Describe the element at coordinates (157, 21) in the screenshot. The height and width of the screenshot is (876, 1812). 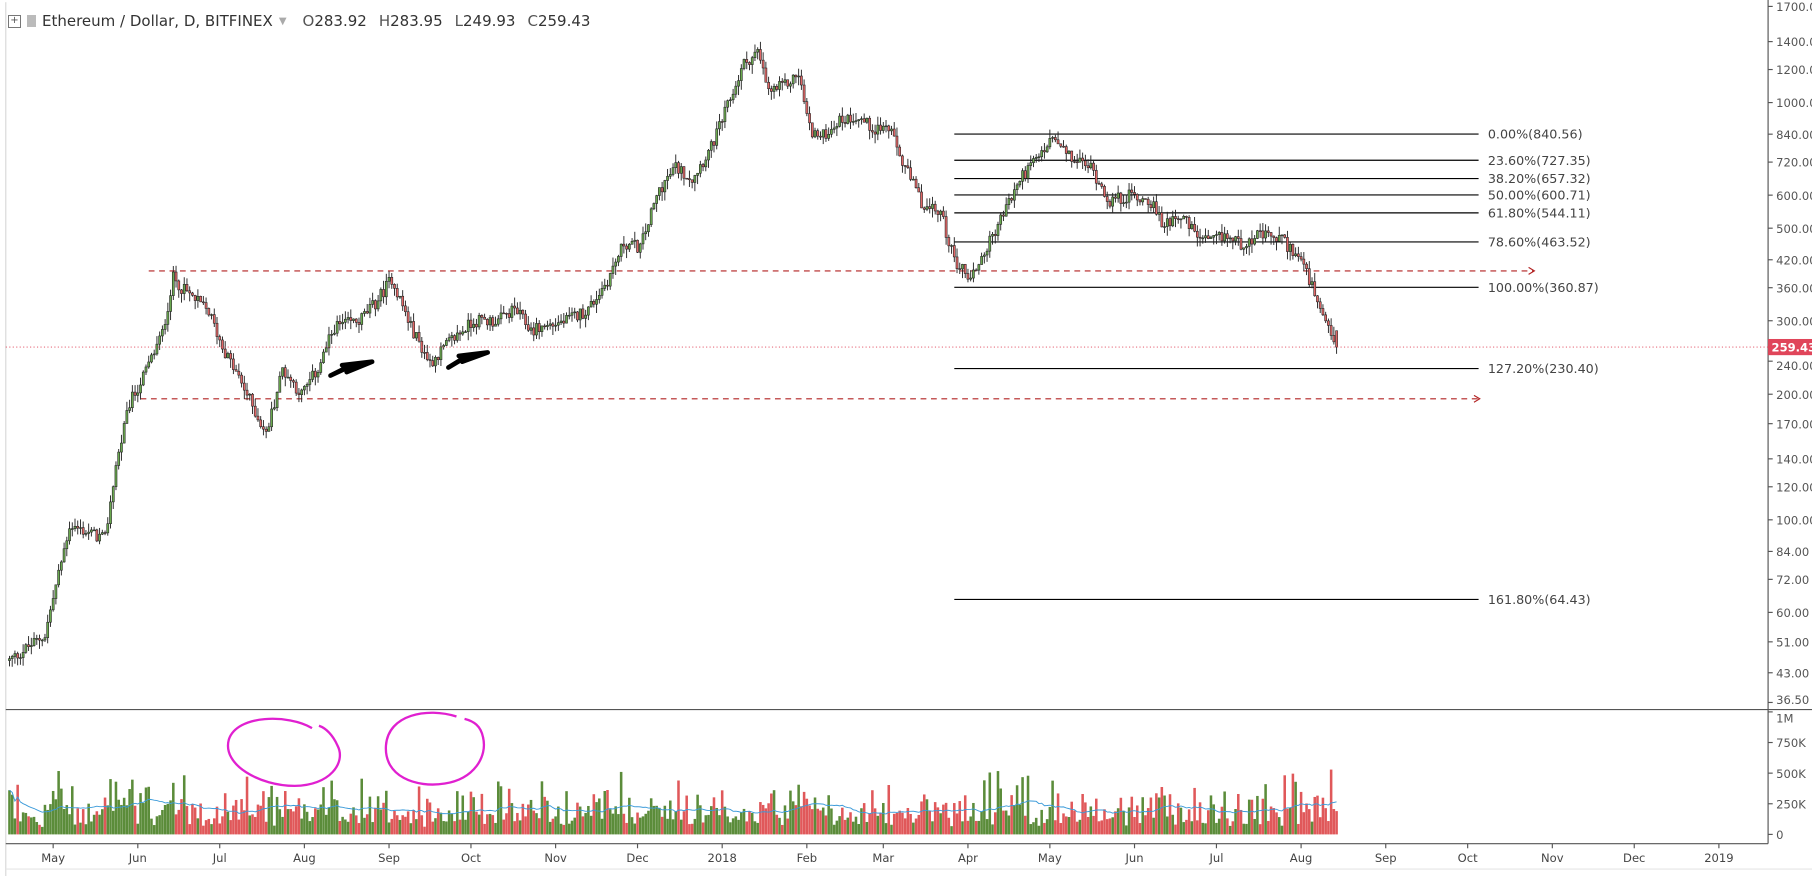
I see `symbol-title: Ethereum / Dollar, D, BITFINEX` at that location.